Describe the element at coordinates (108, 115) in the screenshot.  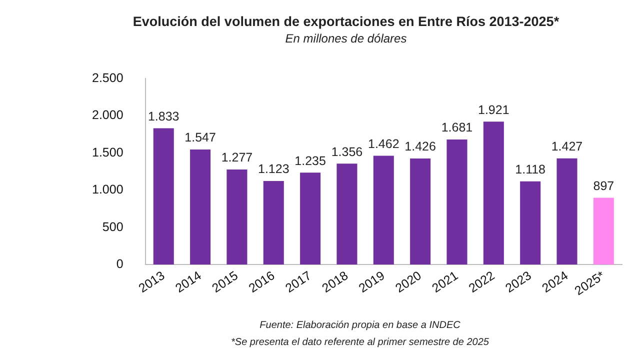
I see `y-tick-label: 2.000` at that location.